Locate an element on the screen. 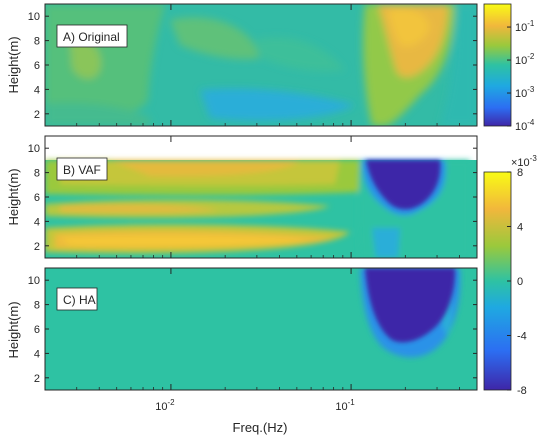 This screenshot has width=550, height=442. panel-b-label-box: B) VAF is located at coordinates (82, 169).